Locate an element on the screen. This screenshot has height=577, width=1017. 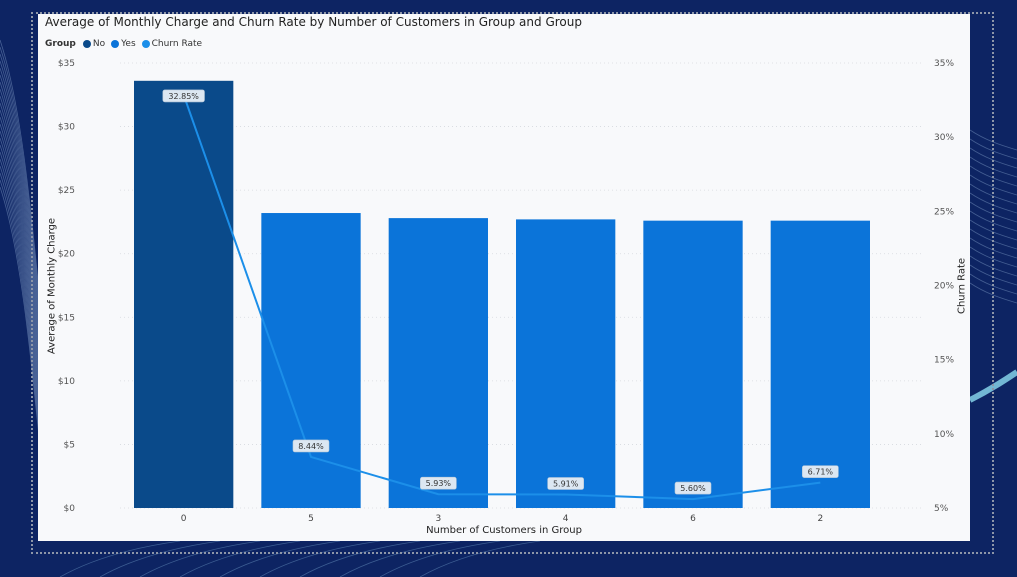
legend-item-yes: Yes is located at coordinates (123, 44).